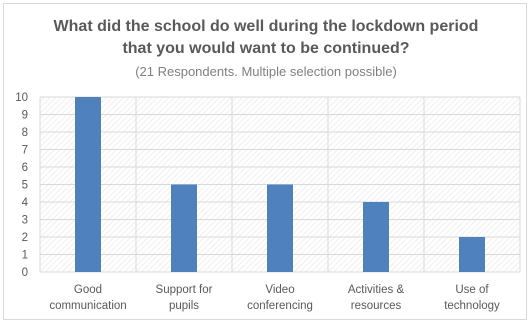  Describe the element at coordinates (25, 168) in the screenshot. I see `y-tick-label: 6` at that location.